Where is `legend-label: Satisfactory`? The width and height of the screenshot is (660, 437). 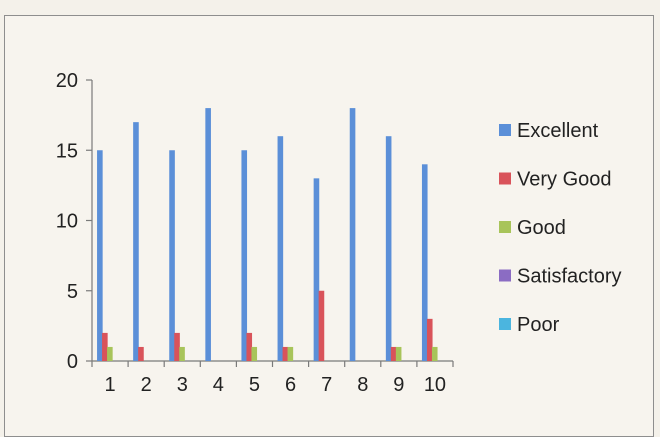
legend-label: Satisfactory is located at coordinates (569, 277).